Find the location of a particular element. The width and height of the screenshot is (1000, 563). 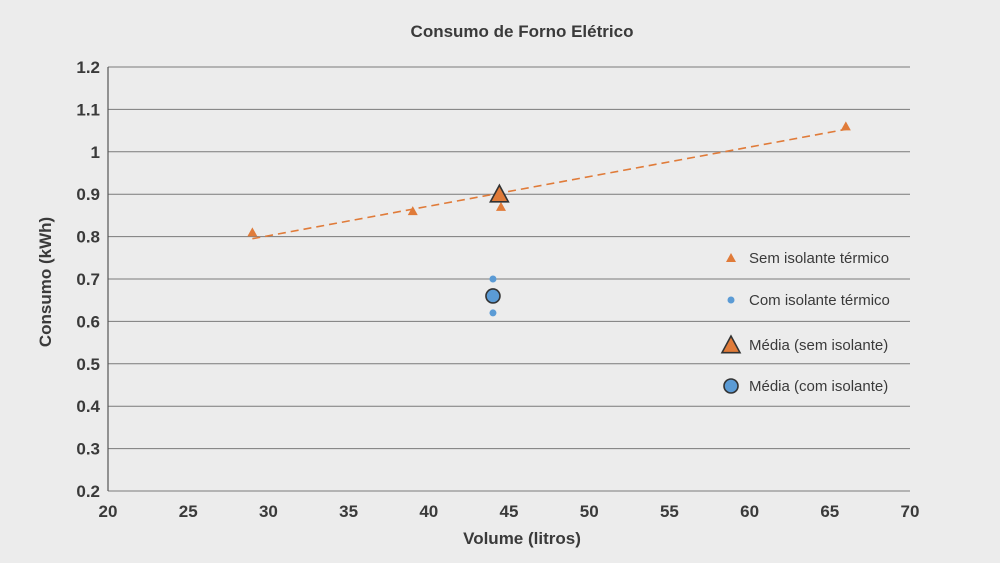

y-tick-label: 0.6 is located at coordinates (88, 321).